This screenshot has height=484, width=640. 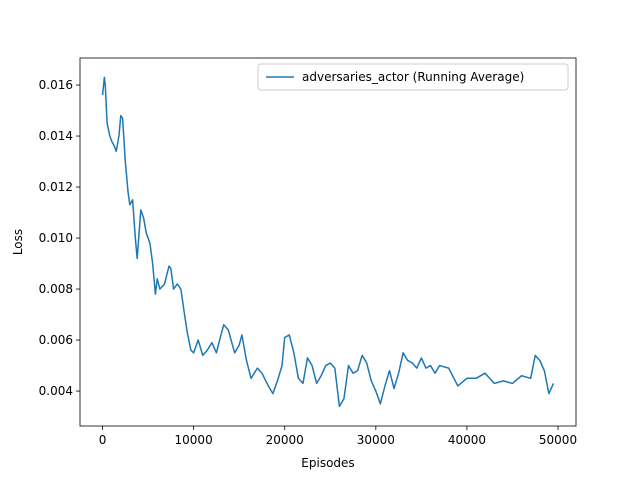 I want to click on x-tick-label: 20000, so click(x=285, y=440).